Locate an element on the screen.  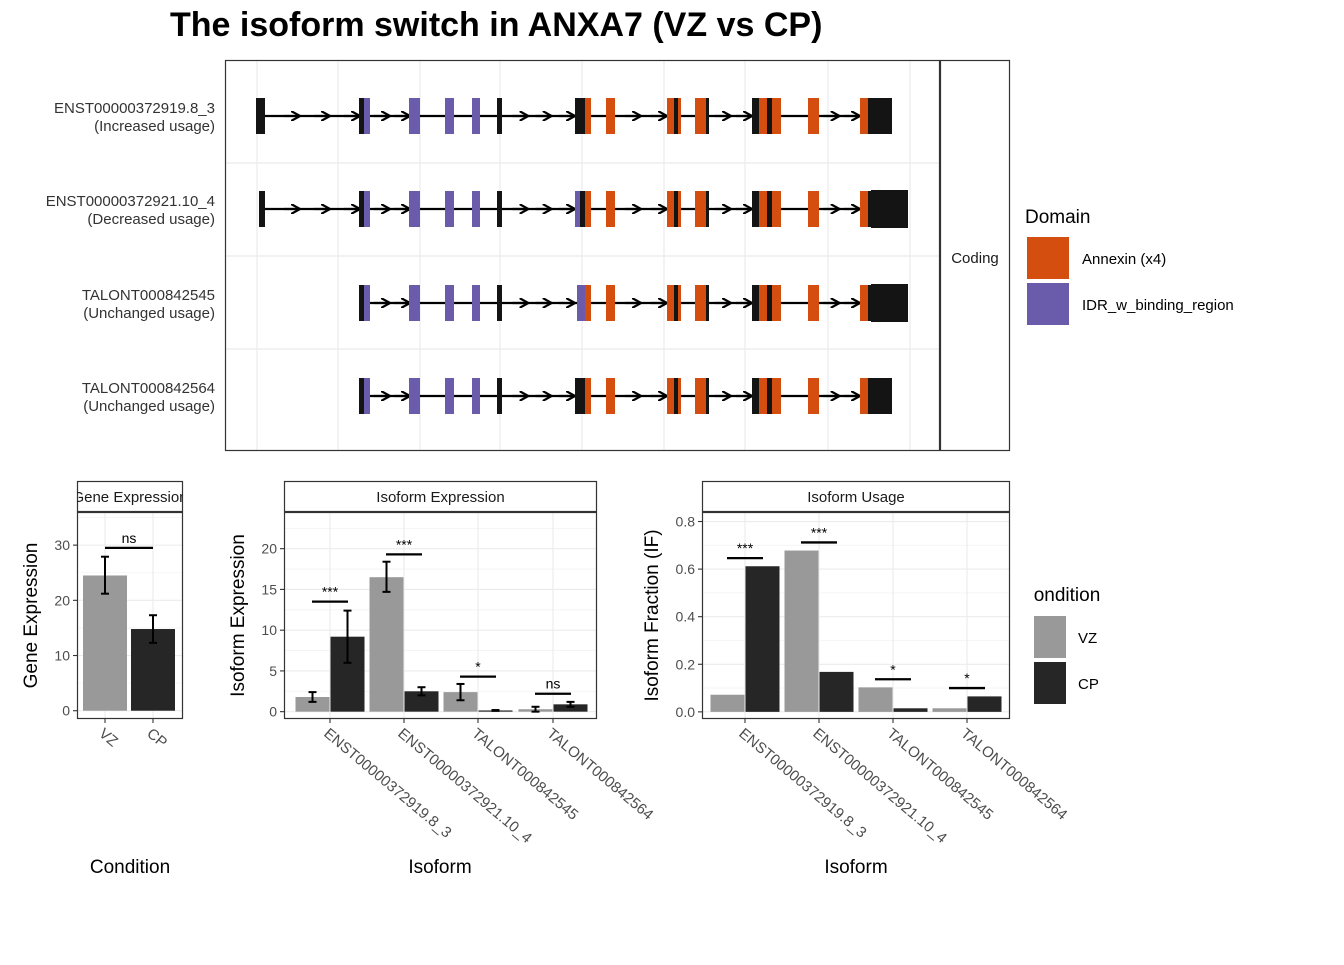
x-tick-label: VZ is located at coordinates (108, 737).